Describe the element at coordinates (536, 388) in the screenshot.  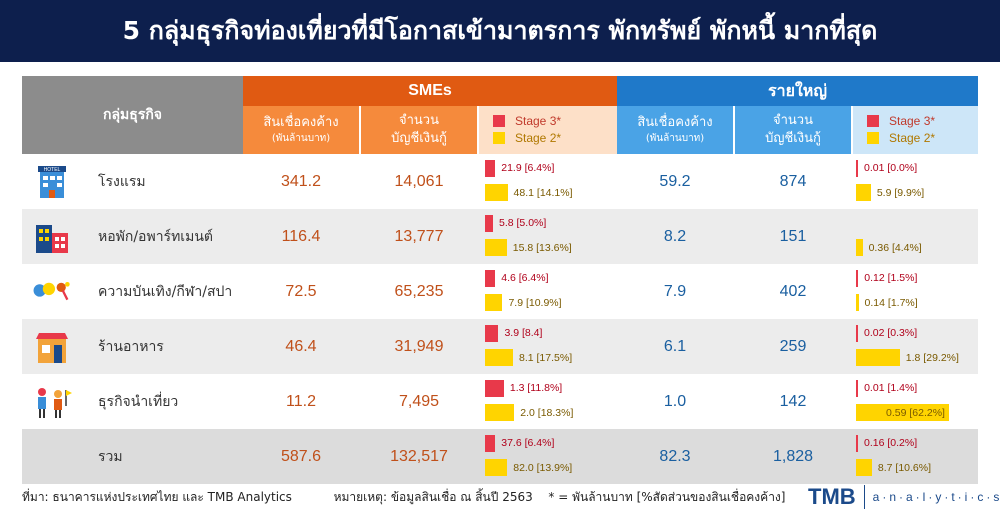
I see `stage3-label: 1.3 [11.8%]` at that location.